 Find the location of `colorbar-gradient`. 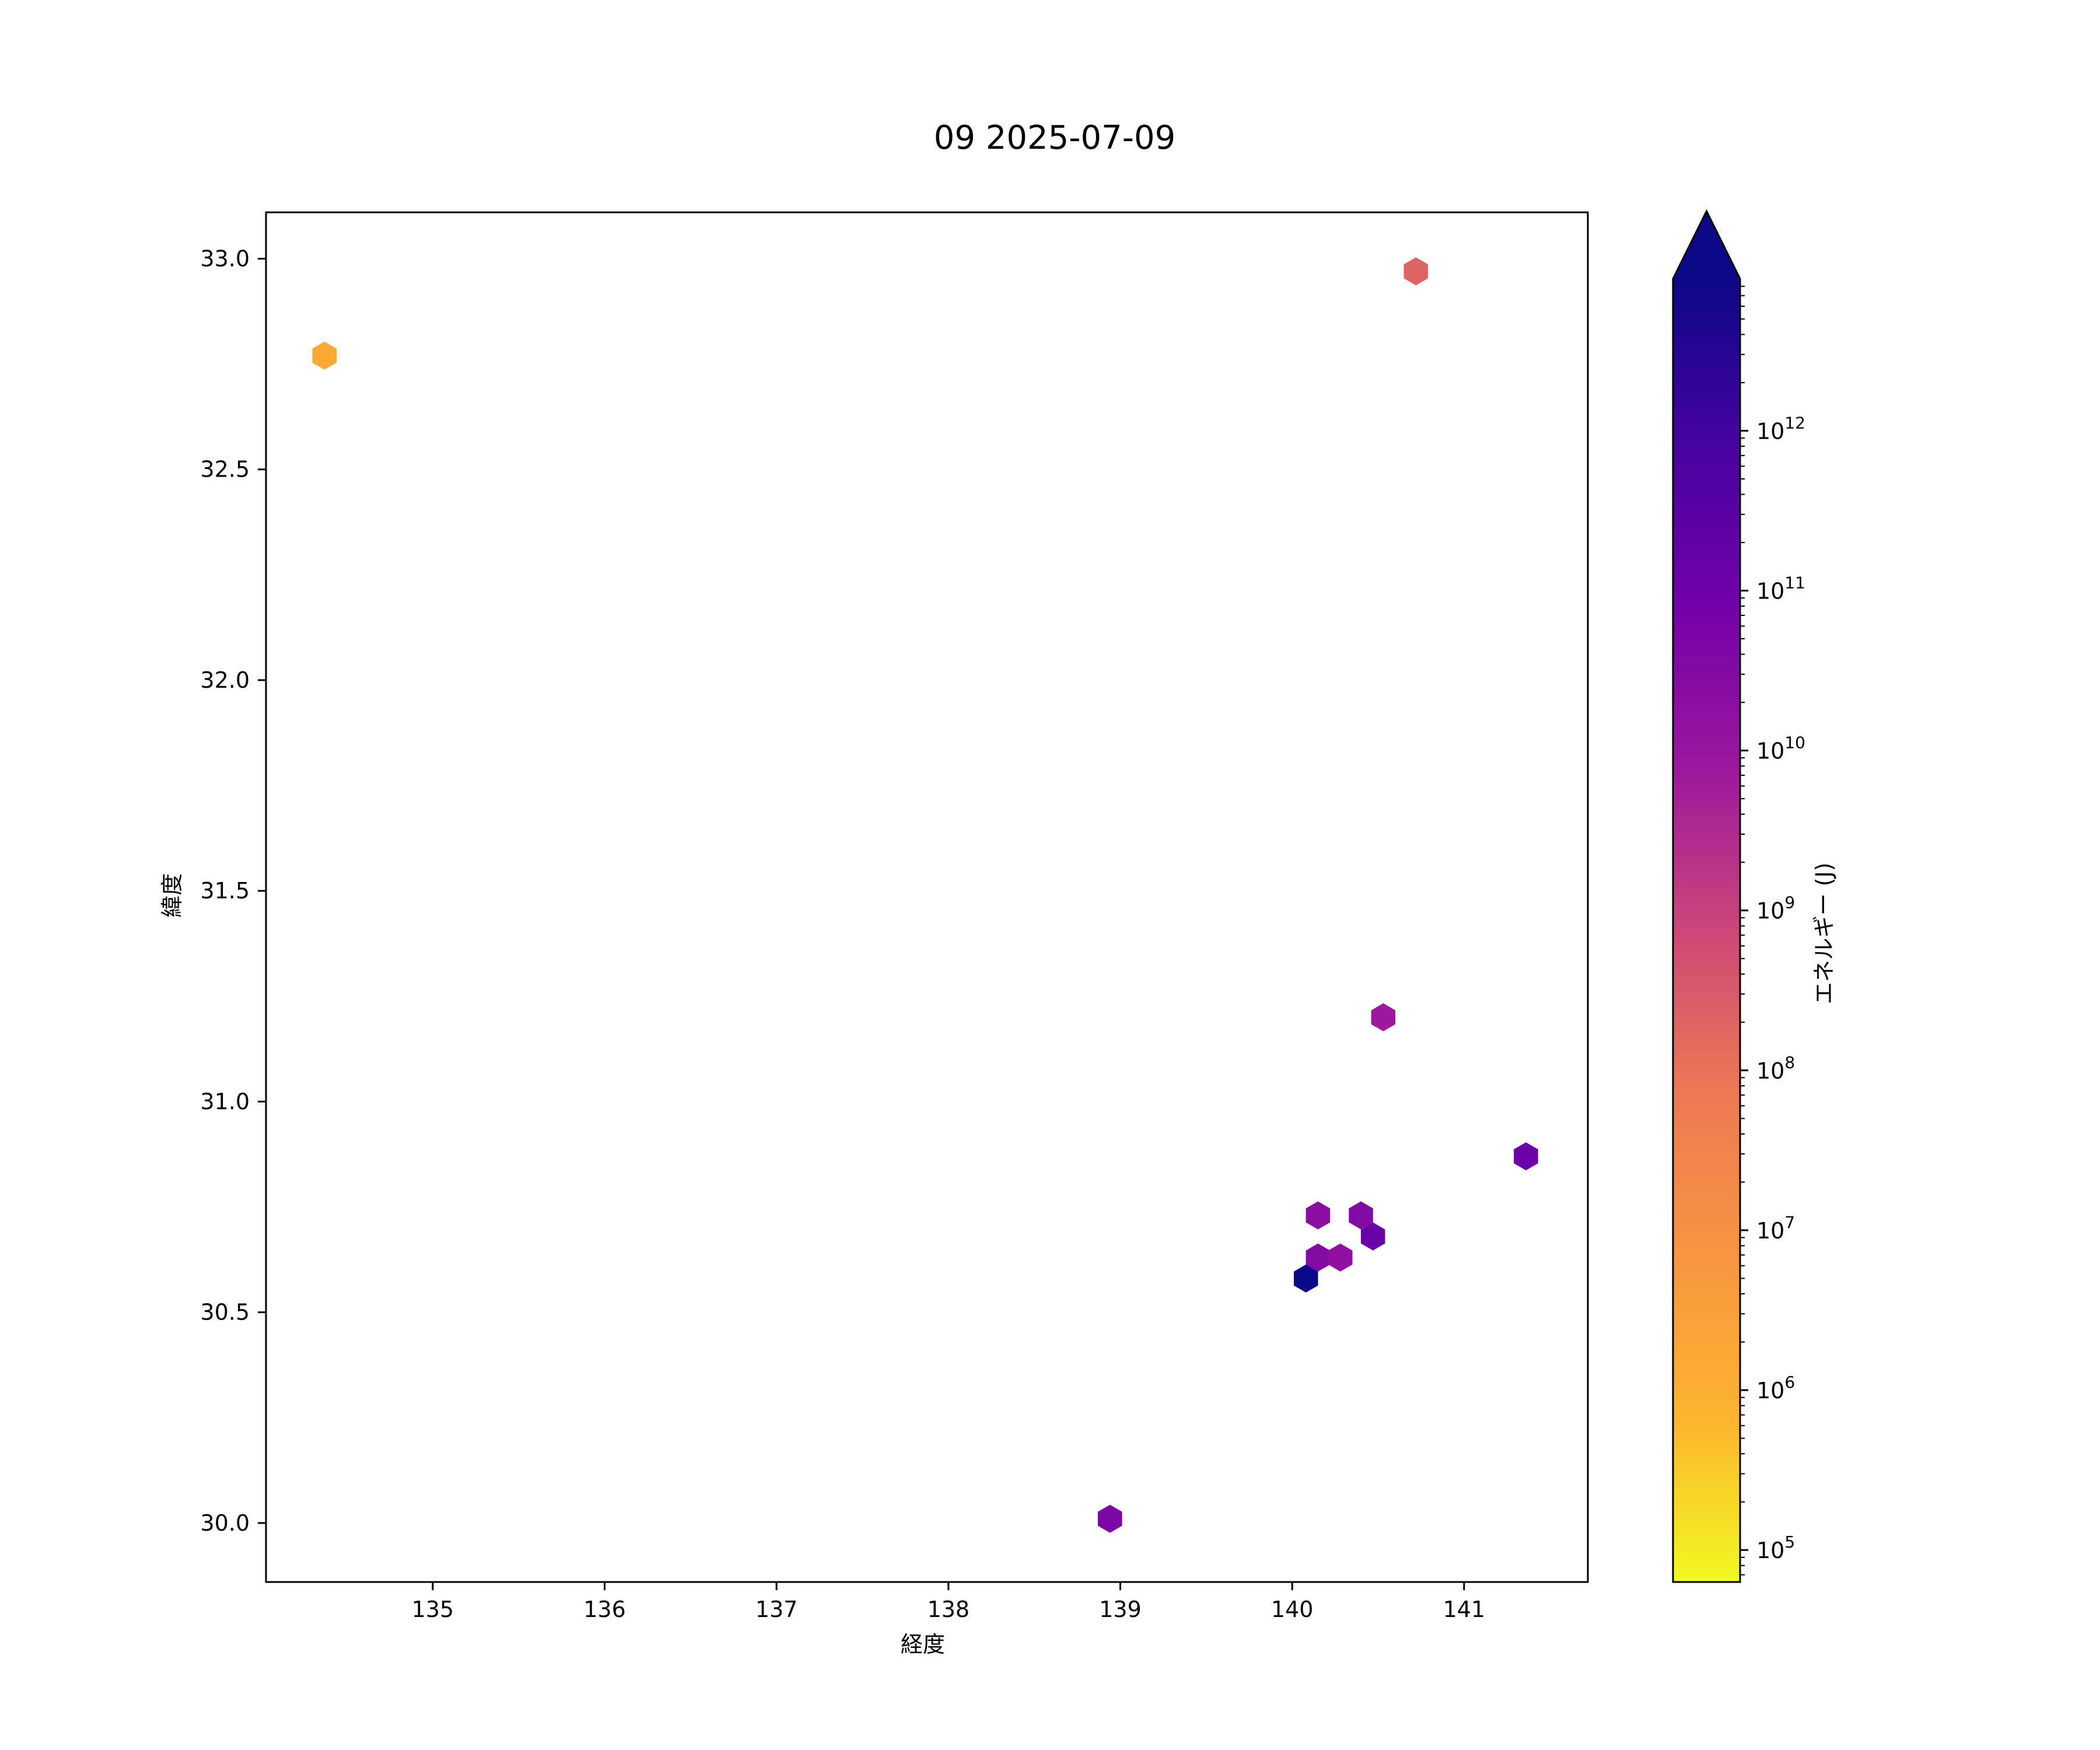

colorbar-gradient is located at coordinates (1706, 930).